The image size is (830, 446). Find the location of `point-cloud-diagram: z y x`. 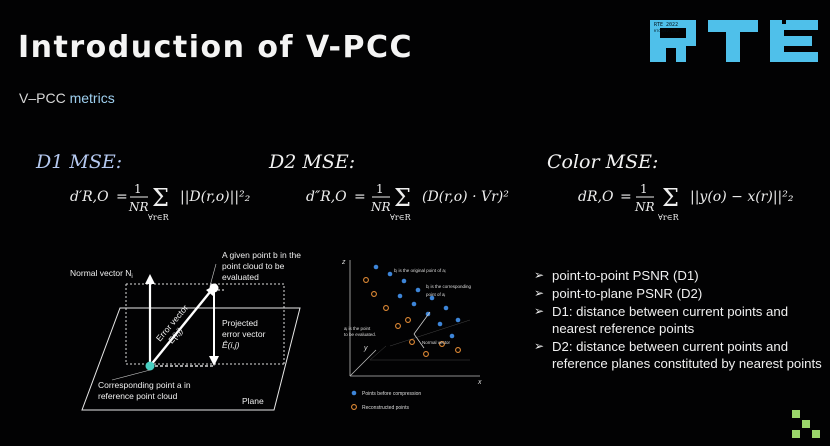

point-cloud-diagram: z y x is located at coordinates (411, 335).